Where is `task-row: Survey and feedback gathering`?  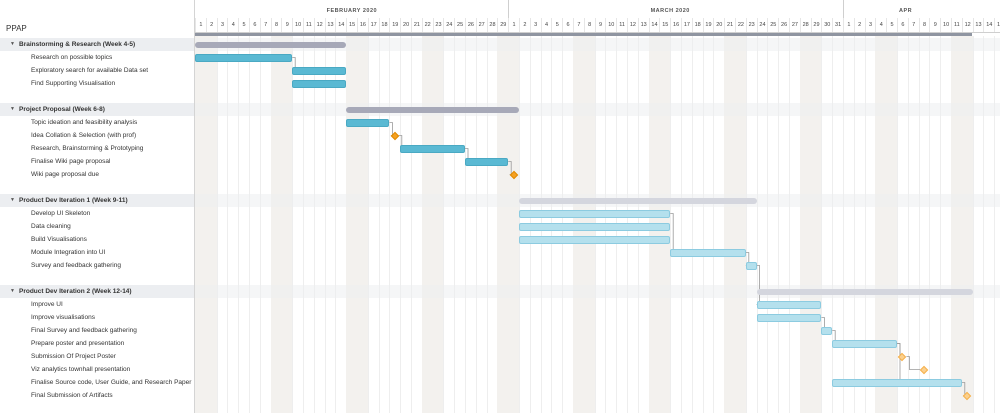
task-row: Survey and feedback gathering is located at coordinates (97, 265).